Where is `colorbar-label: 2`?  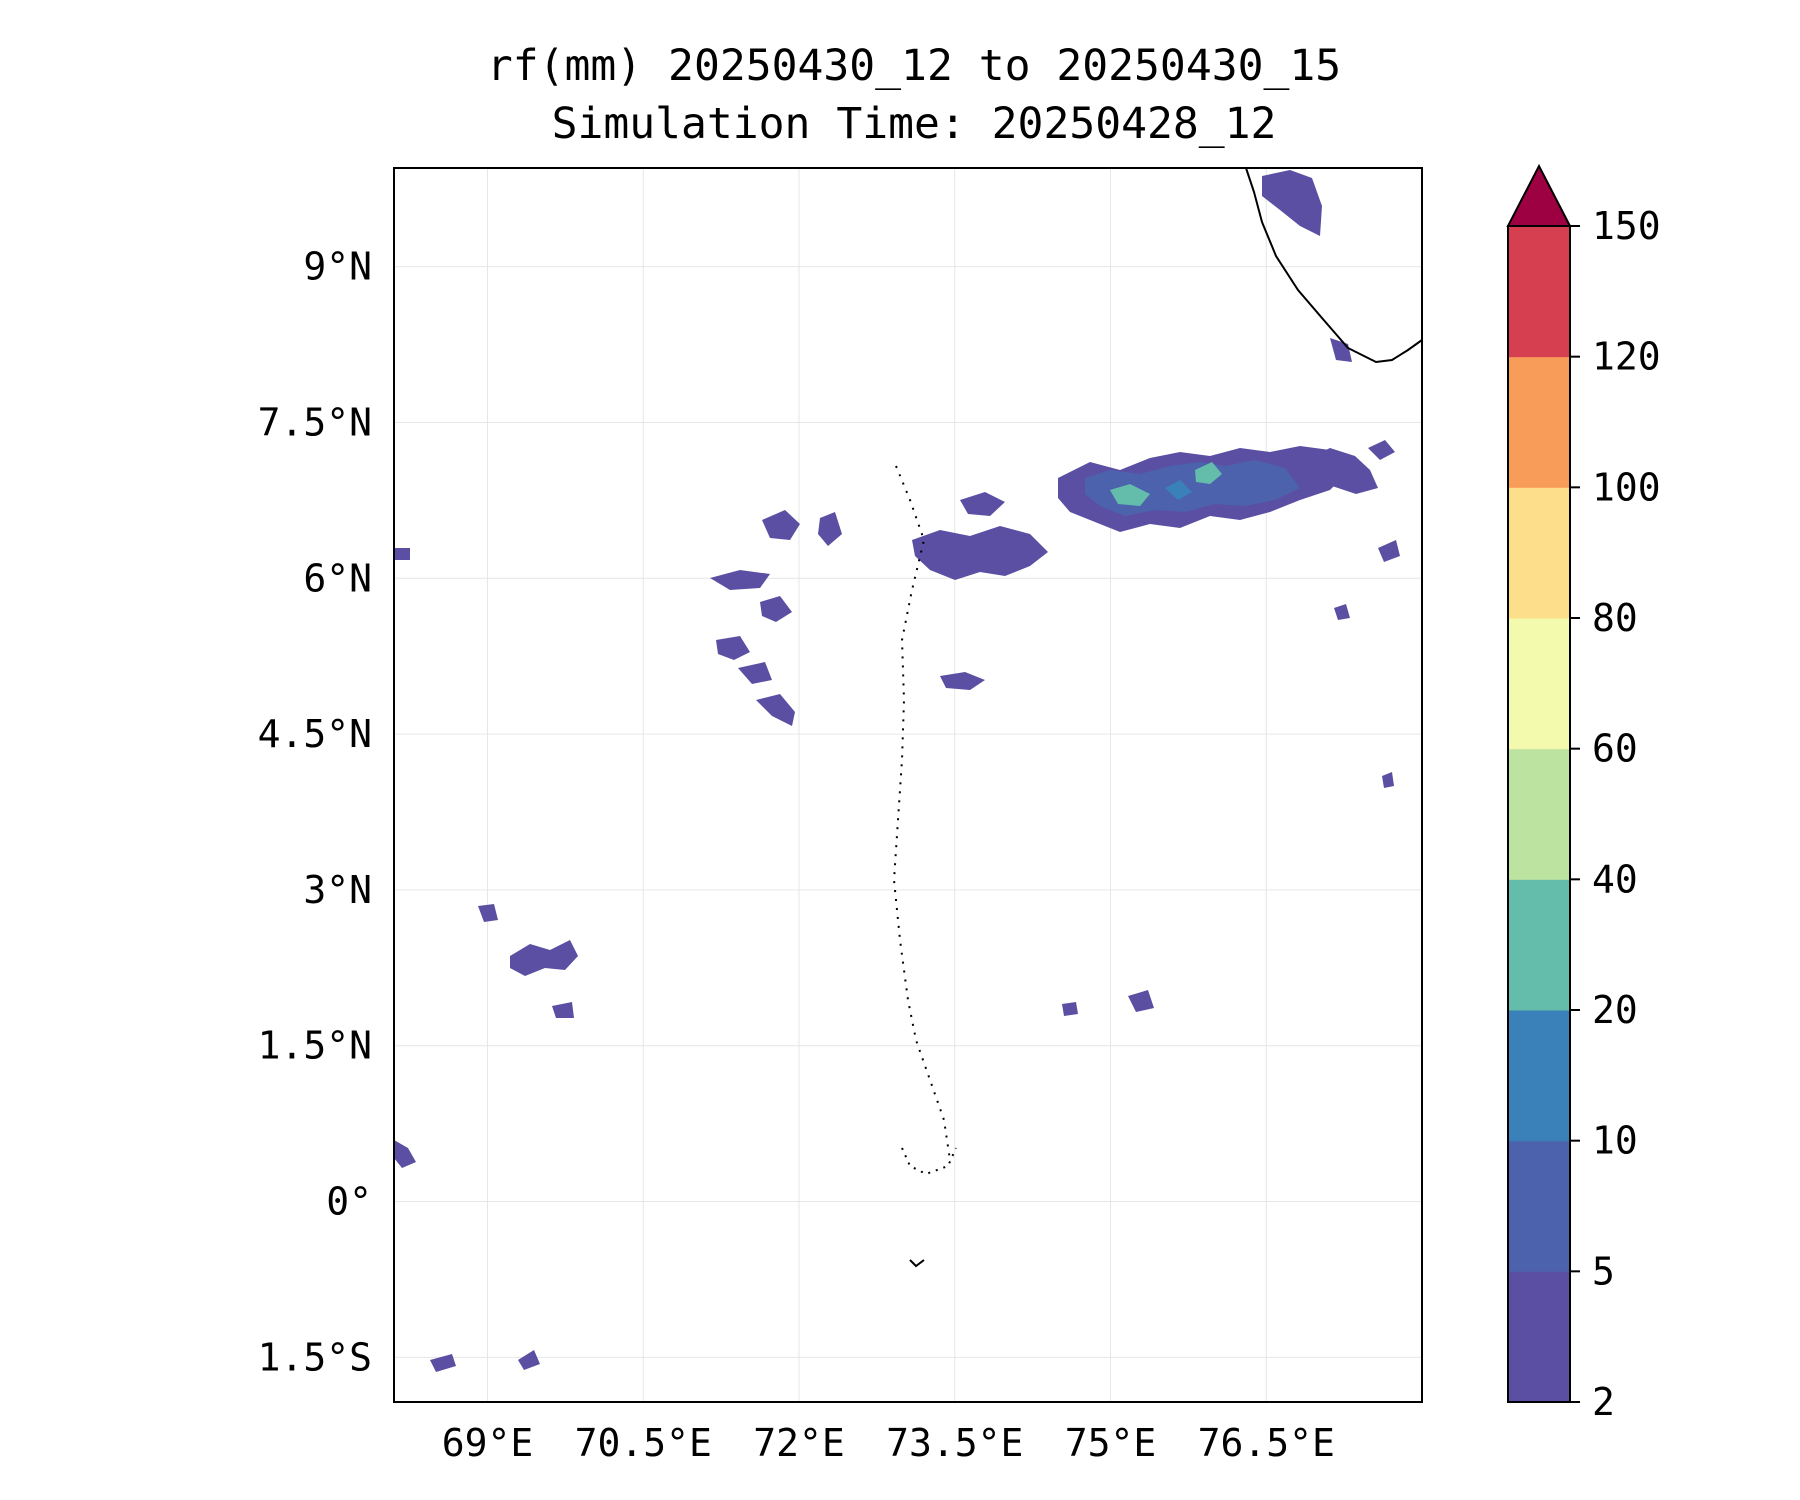 colorbar-label: 2 is located at coordinates (1603, 1402).